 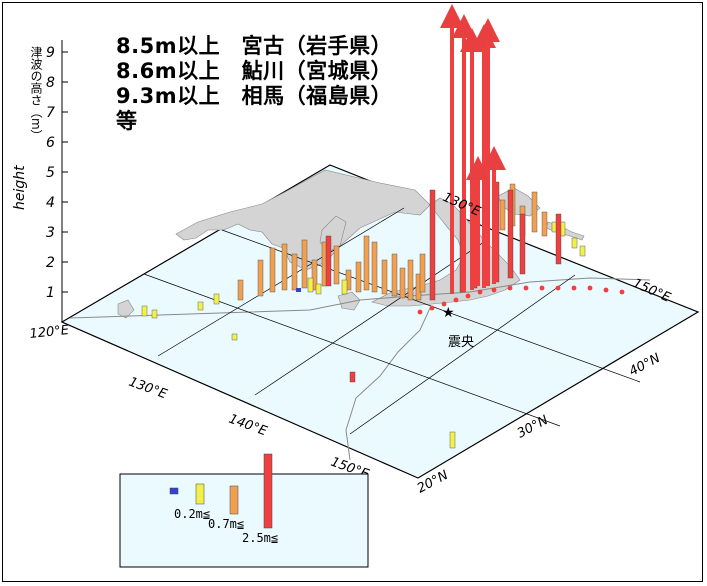 What do you see at coordinates (148, 389) in the screenshot?
I see `lon-label-130: 130°E` at bounding box center [148, 389].